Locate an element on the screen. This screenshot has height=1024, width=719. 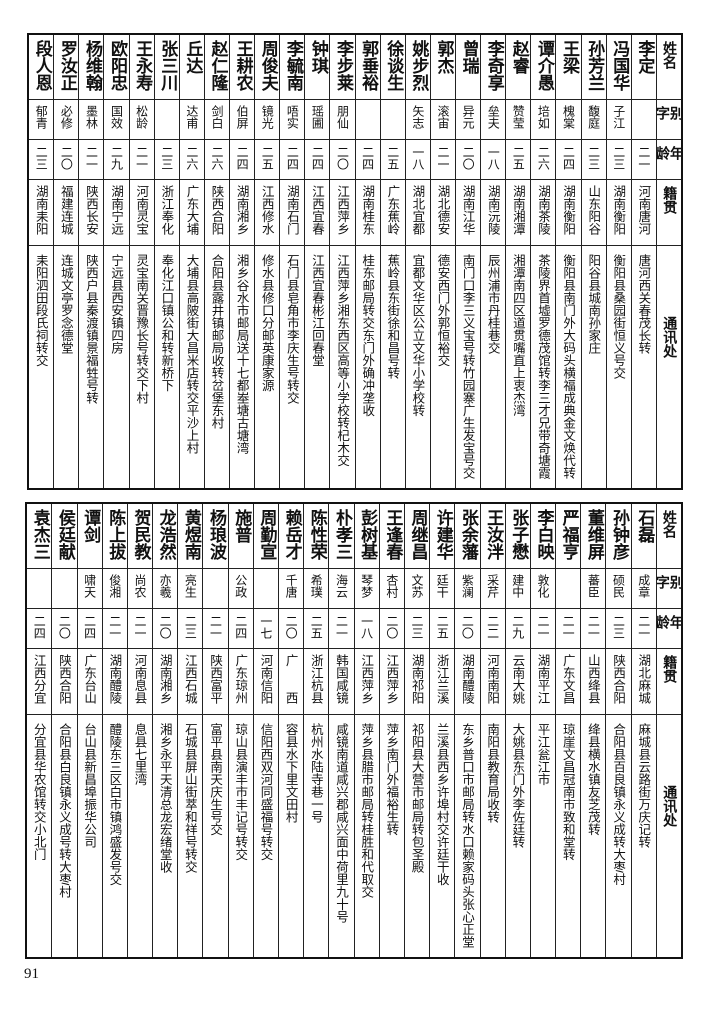
person-name: 杨琅波 is located at coordinates (215, 536).